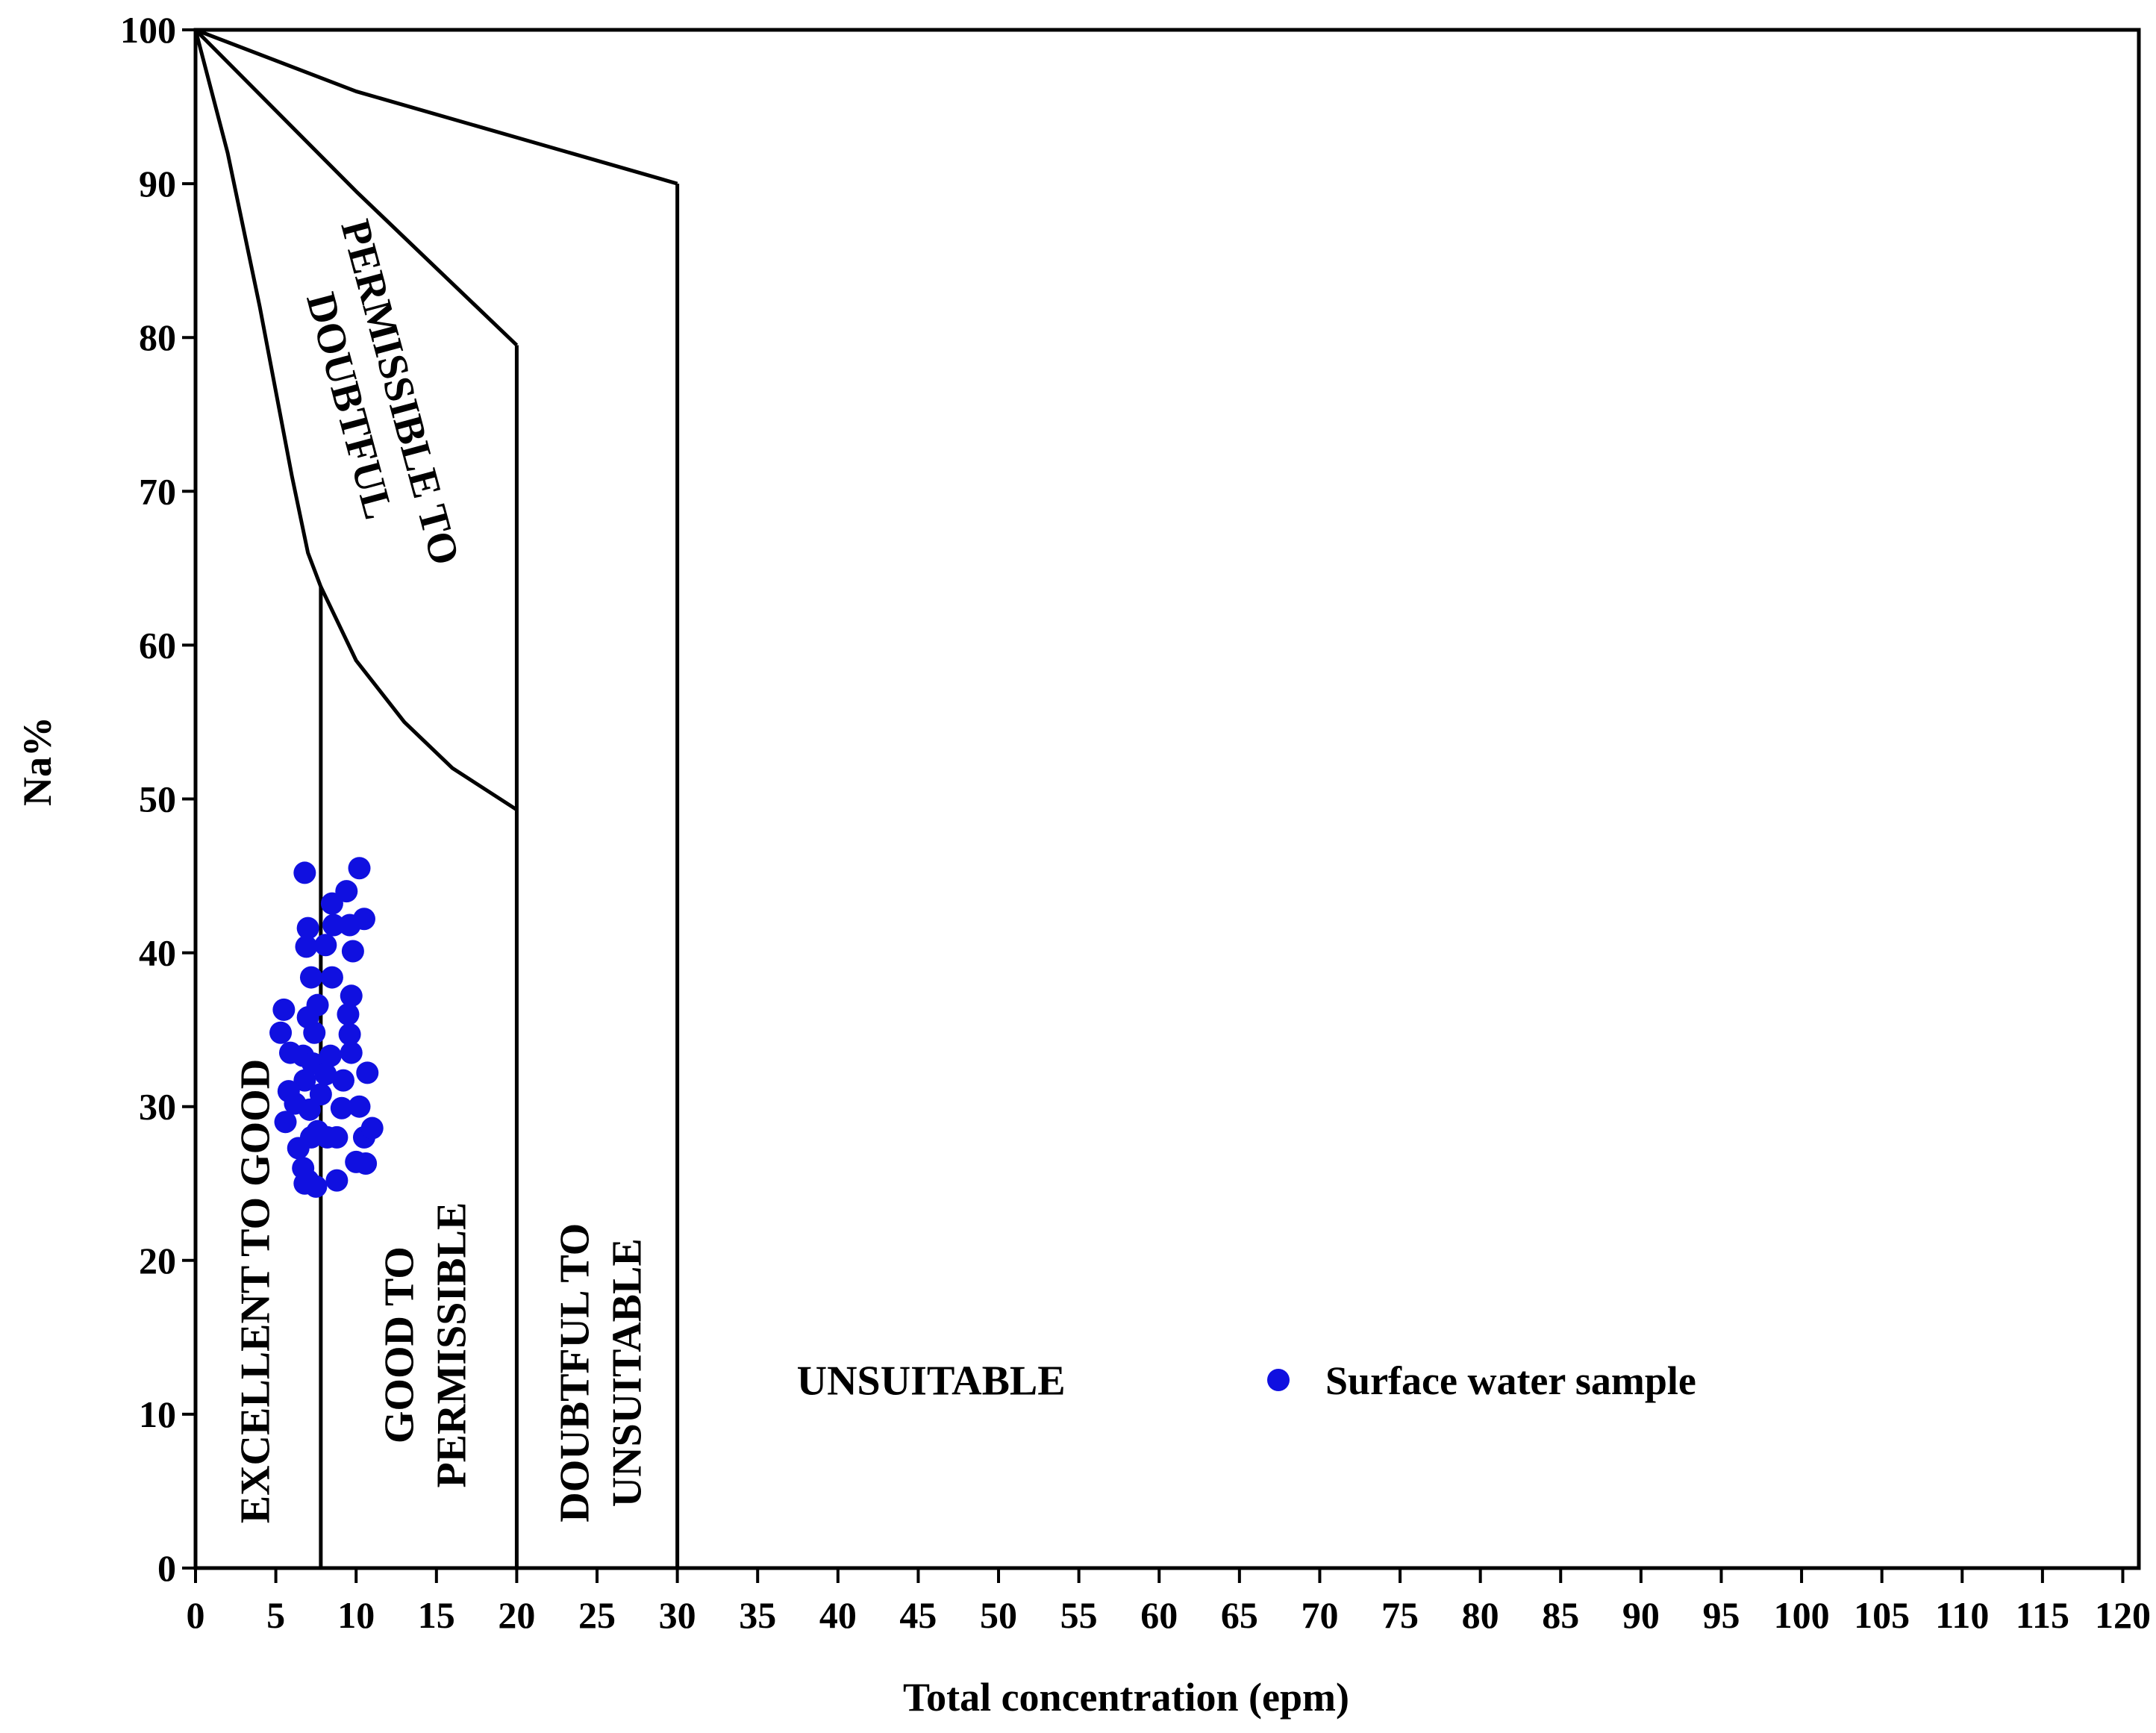  What do you see at coordinates (258, 308) in the screenshot?
I see `boundary-curve-a` at bounding box center [258, 308].